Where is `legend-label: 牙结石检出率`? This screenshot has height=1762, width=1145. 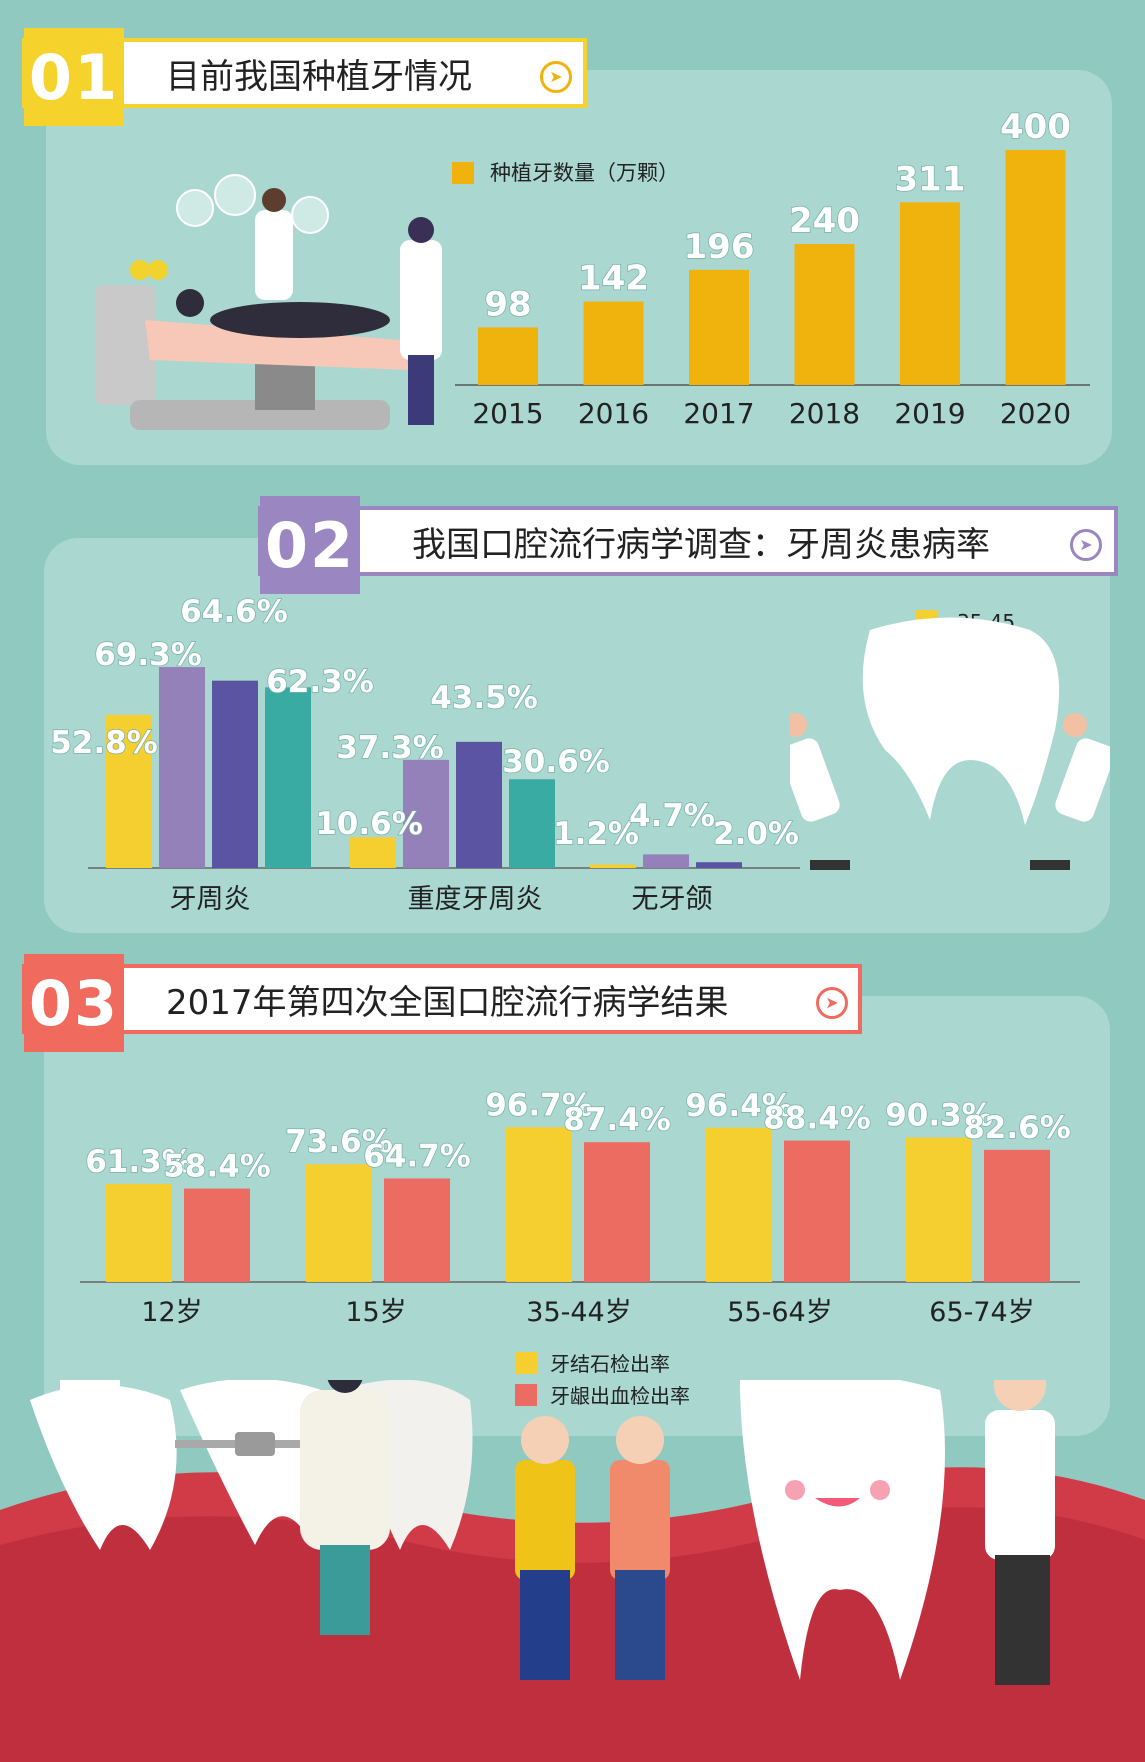 legend-label: 牙结石检出率 is located at coordinates (610, 1364).